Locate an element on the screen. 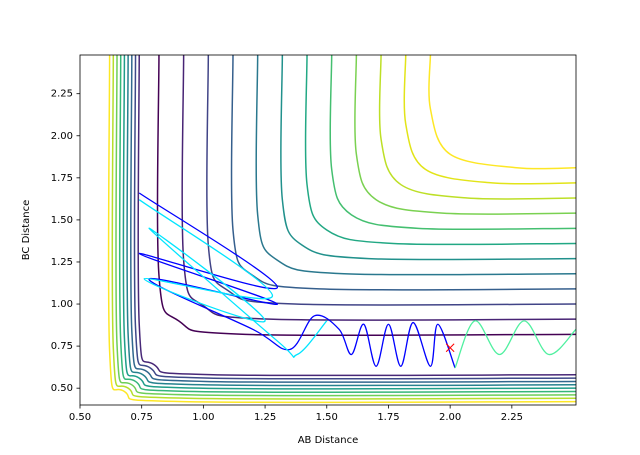 The height and width of the screenshot is (455, 640). y-tick-label: 1.00 is located at coordinates (62, 304).